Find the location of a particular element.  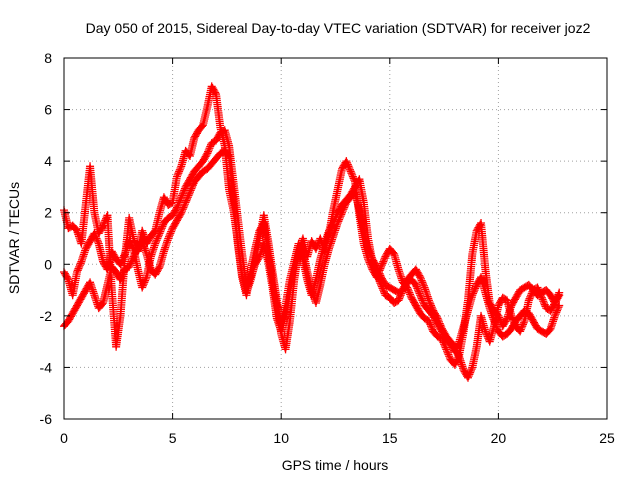

y-tick-label: 0 is located at coordinates (48, 264).